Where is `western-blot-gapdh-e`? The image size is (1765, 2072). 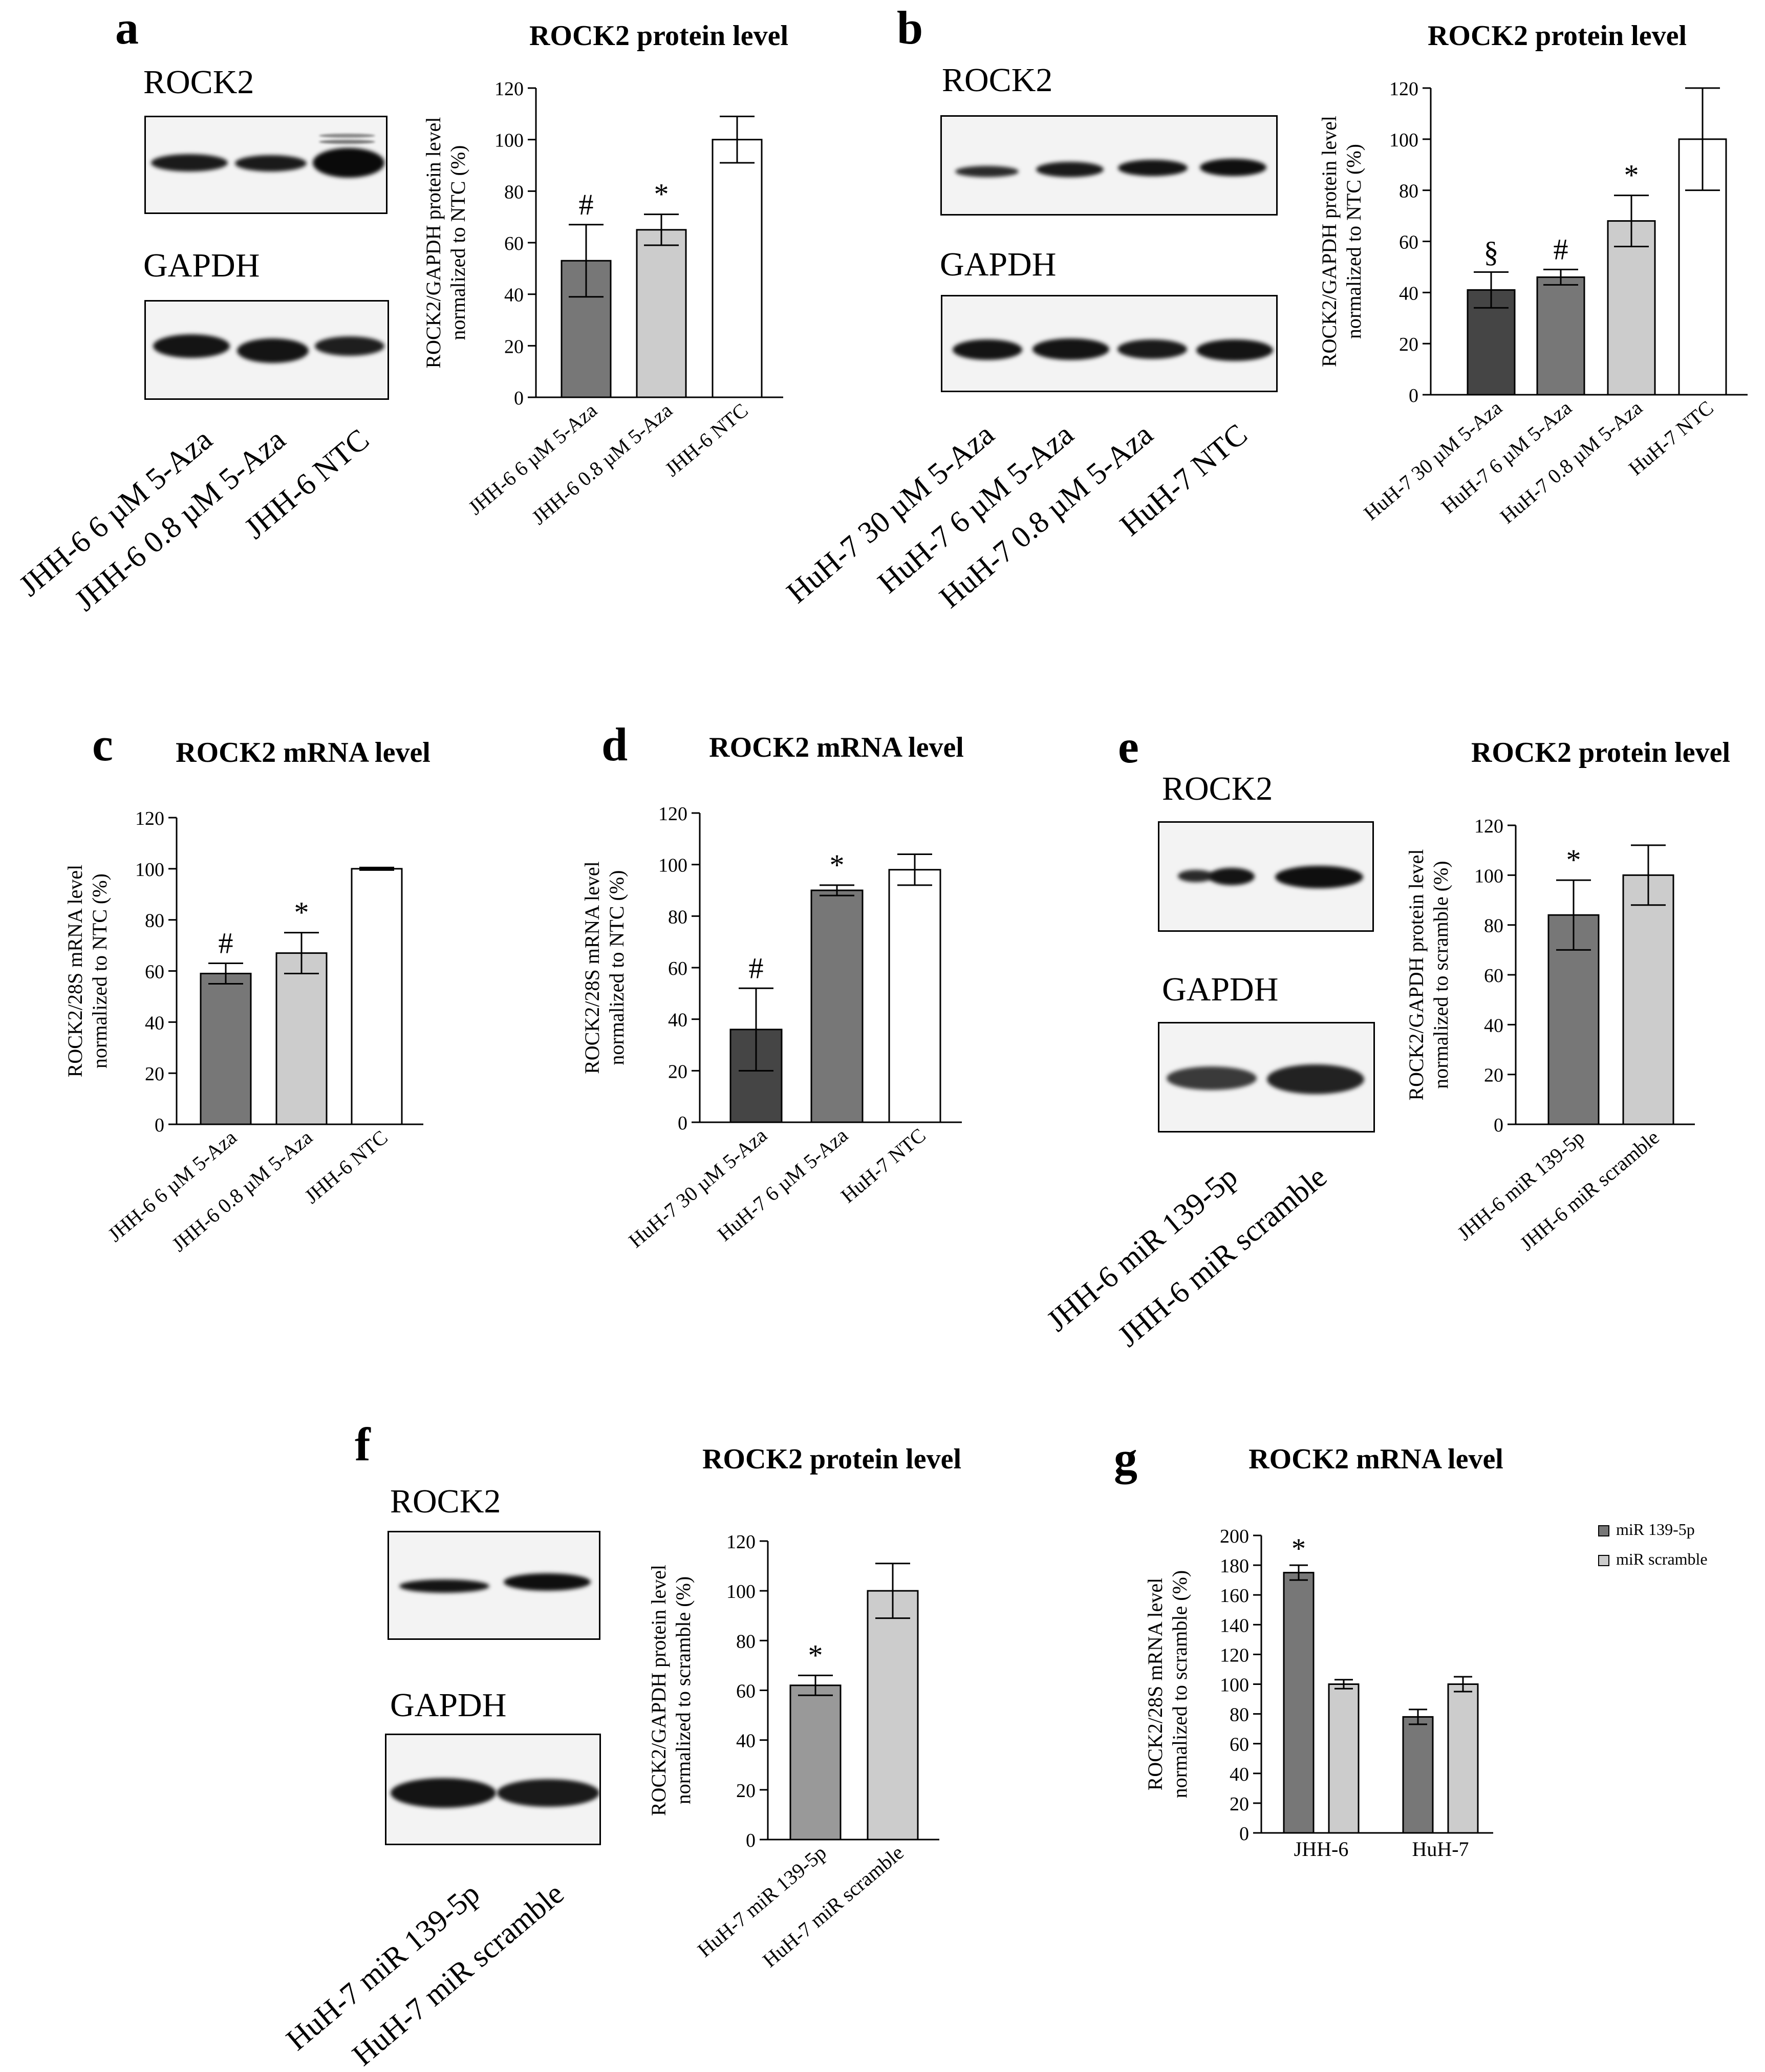 western-blot-gapdh-e is located at coordinates (1266, 1077).